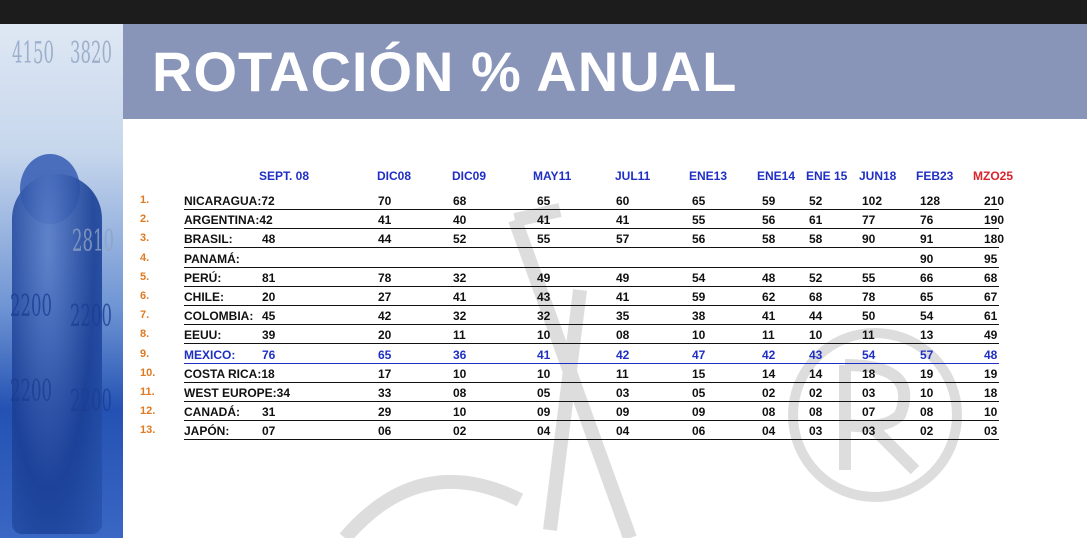 The height and width of the screenshot is (538, 1087). I want to click on table-cell: 19, so click(991, 373).